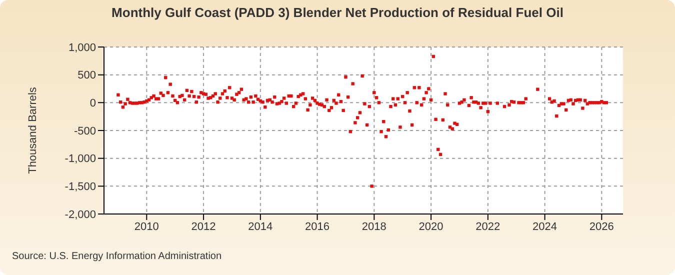  Describe the element at coordinates (317, 226) in the screenshot. I see `x-tick-label: 2016` at that location.